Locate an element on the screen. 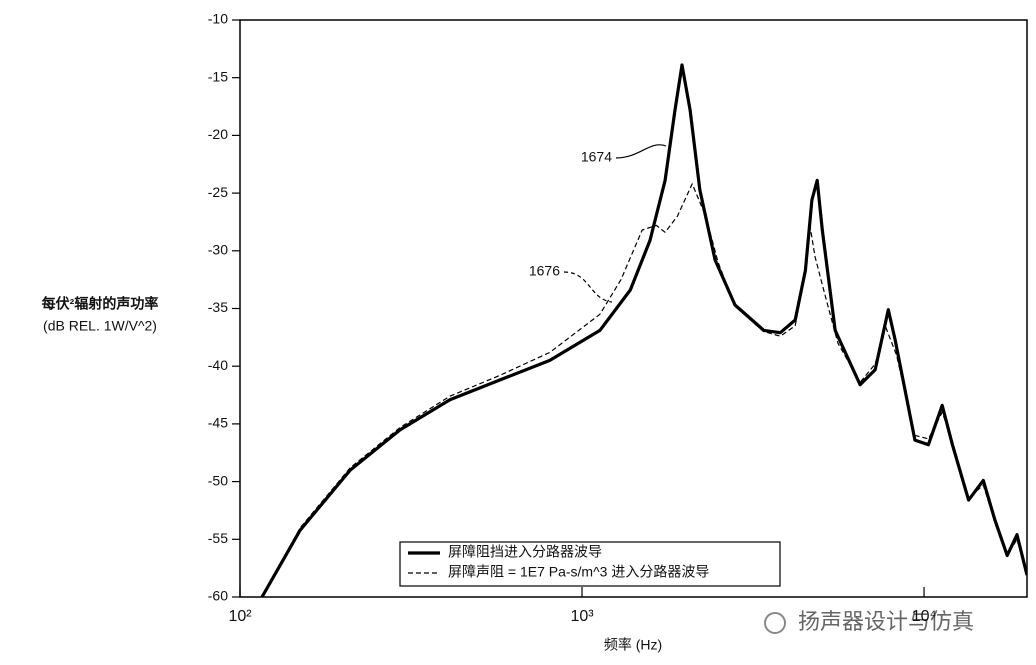 Image resolution: width=1036 pixels, height=665 pixels. watermark: 扬声器设计与仿真 is located at coordinates (869, 621).